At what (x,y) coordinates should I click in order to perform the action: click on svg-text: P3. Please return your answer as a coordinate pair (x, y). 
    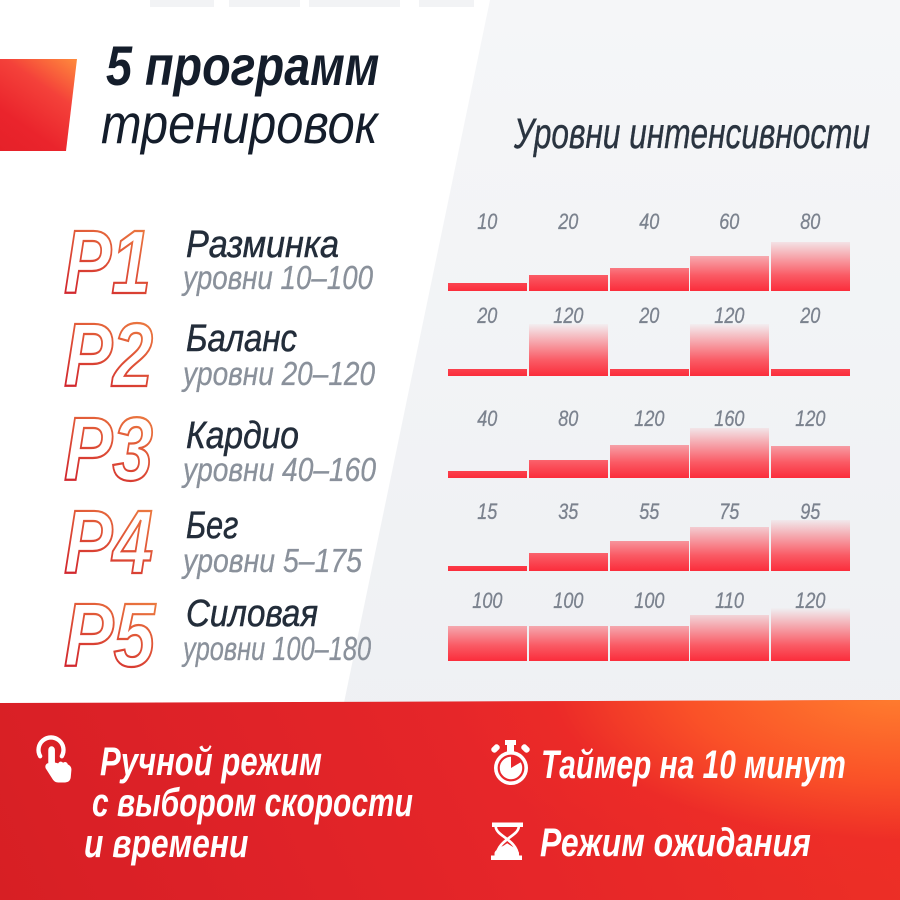
    Looking at the image, I should click on (108, 450).